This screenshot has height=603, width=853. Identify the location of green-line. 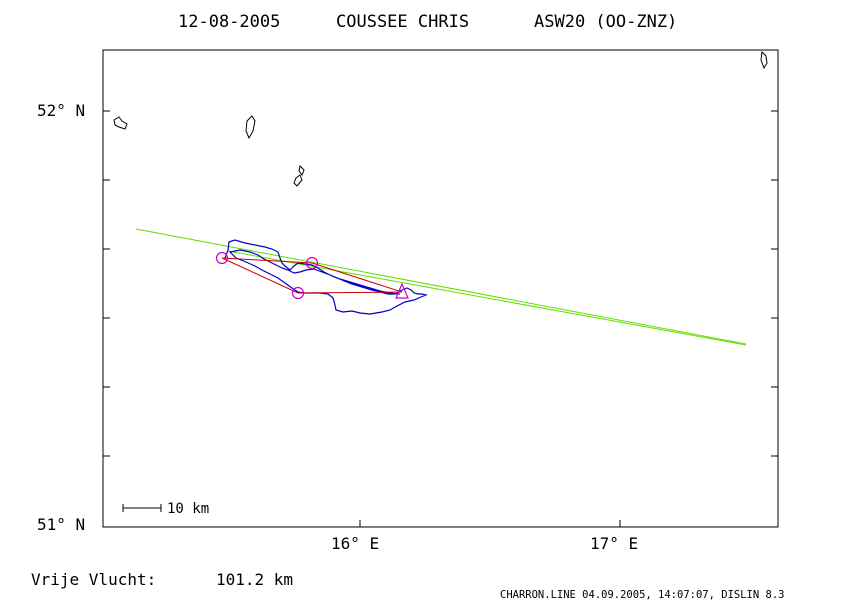
(441, 287).